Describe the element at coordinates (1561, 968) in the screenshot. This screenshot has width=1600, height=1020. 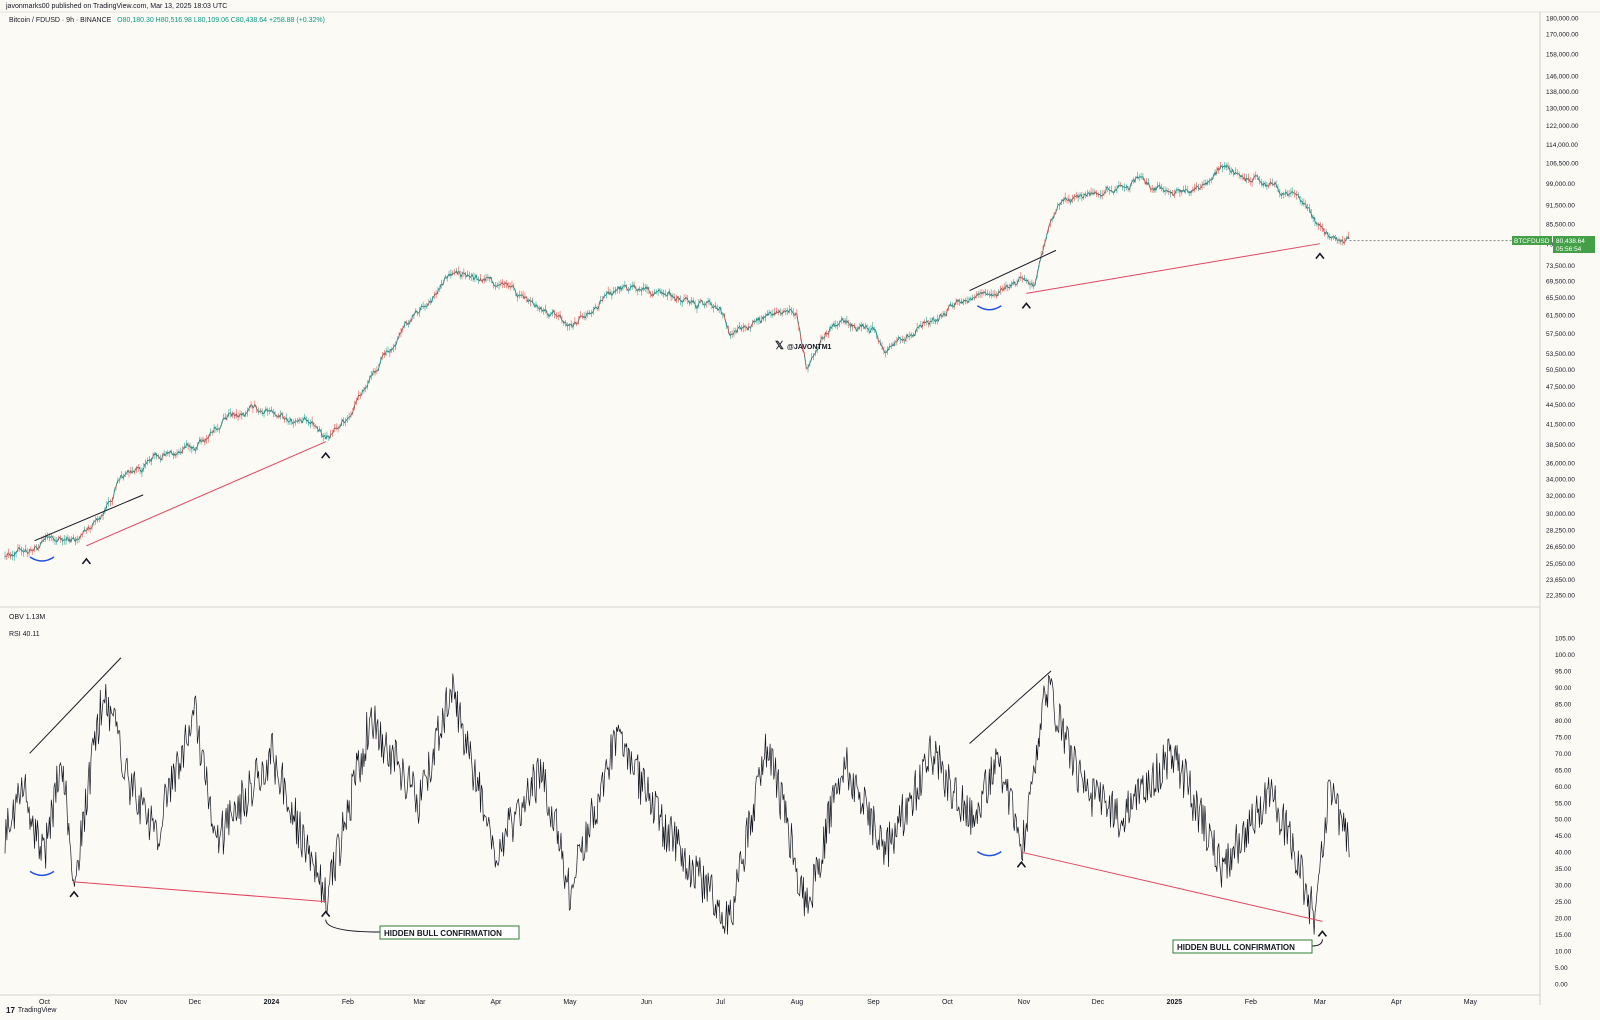
I see `rsi-tick-label: 5.00` at that location.